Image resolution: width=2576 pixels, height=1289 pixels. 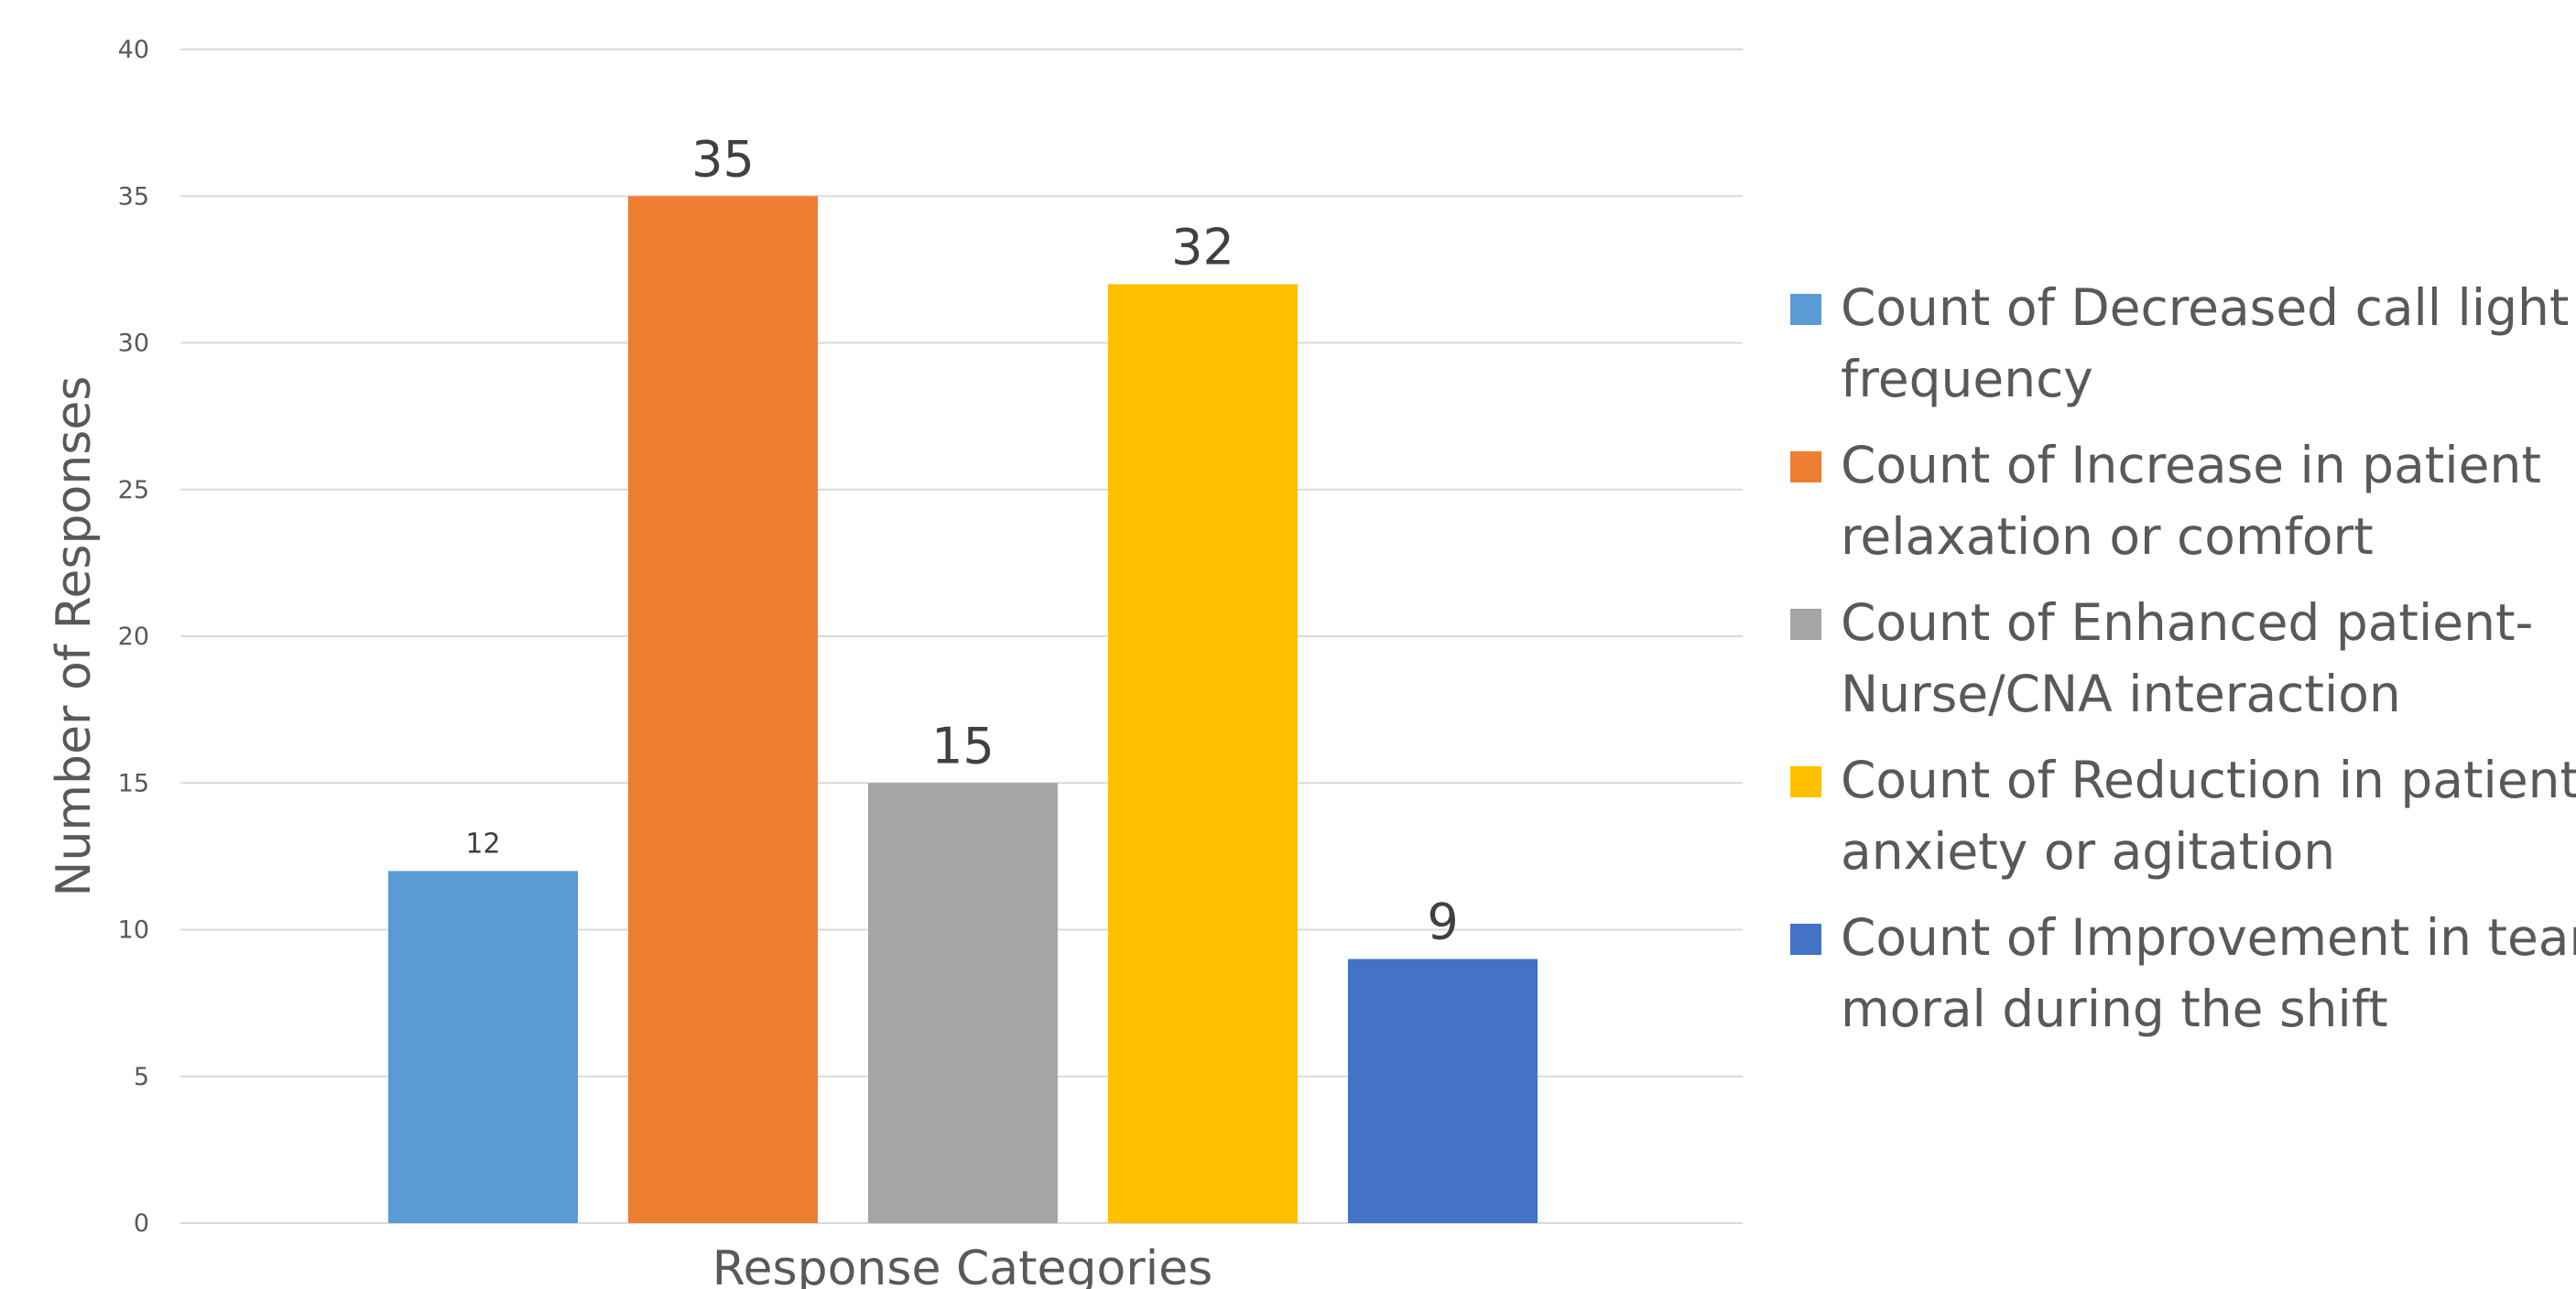 What do you see at coordinates (2208, 780) in the screenshot?
I see `legend-label-line: Count of Reduction in patient` at bounding box center [2208, 780].